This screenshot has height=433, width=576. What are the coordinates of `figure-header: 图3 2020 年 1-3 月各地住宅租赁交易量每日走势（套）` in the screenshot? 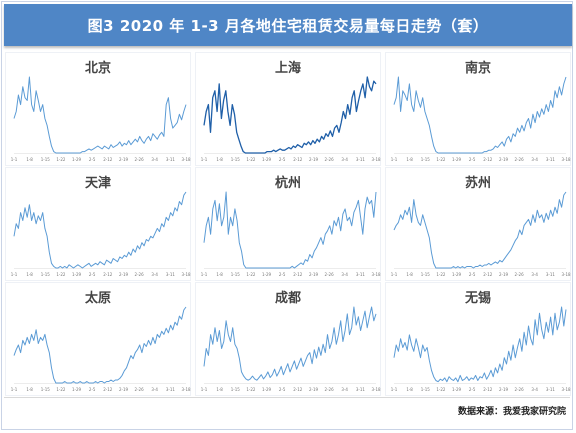 It's located at (288, 25).